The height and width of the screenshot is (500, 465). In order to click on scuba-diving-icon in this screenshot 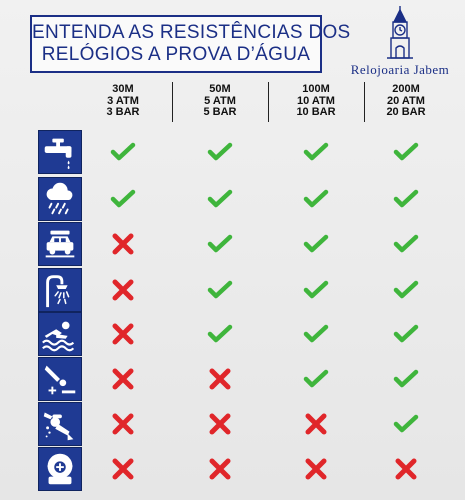, I will do `click(60, 424)`.